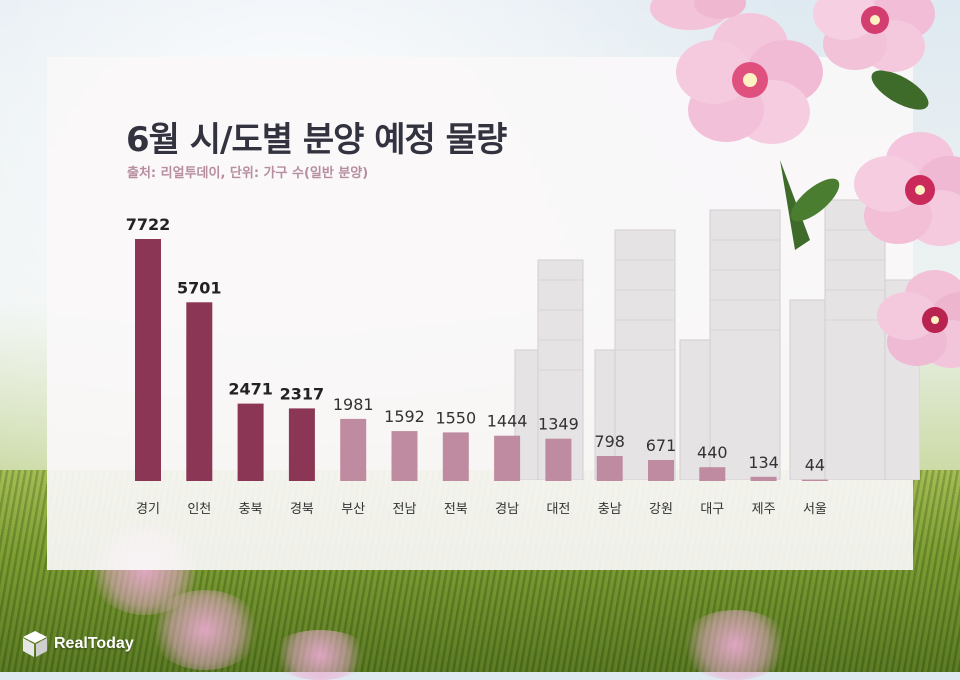  I want to click on category-label-대전: 대전, so click(558, 509).